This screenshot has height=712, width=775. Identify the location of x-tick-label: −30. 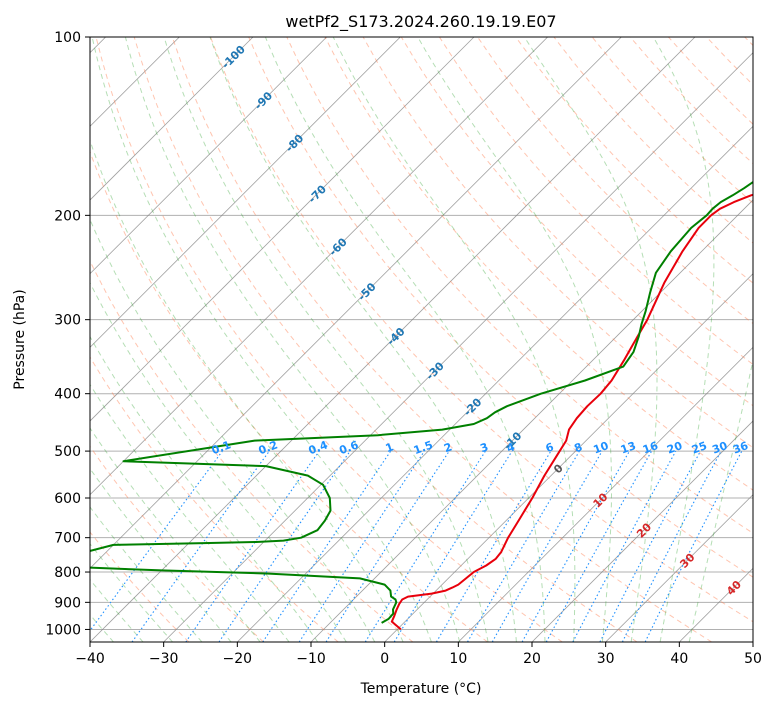
(164, 659).